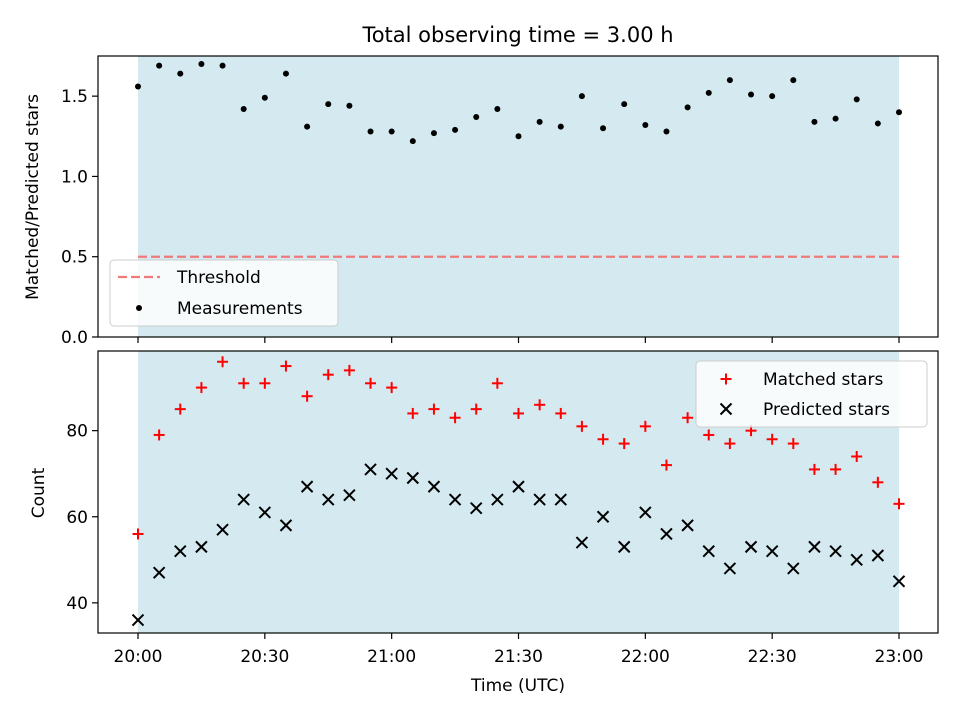 This screenshot has height=720, width=960. Describe the element at coordinates (39, 492) in the screenshot. I see `bottom-y-axis-label: Count` at that location.